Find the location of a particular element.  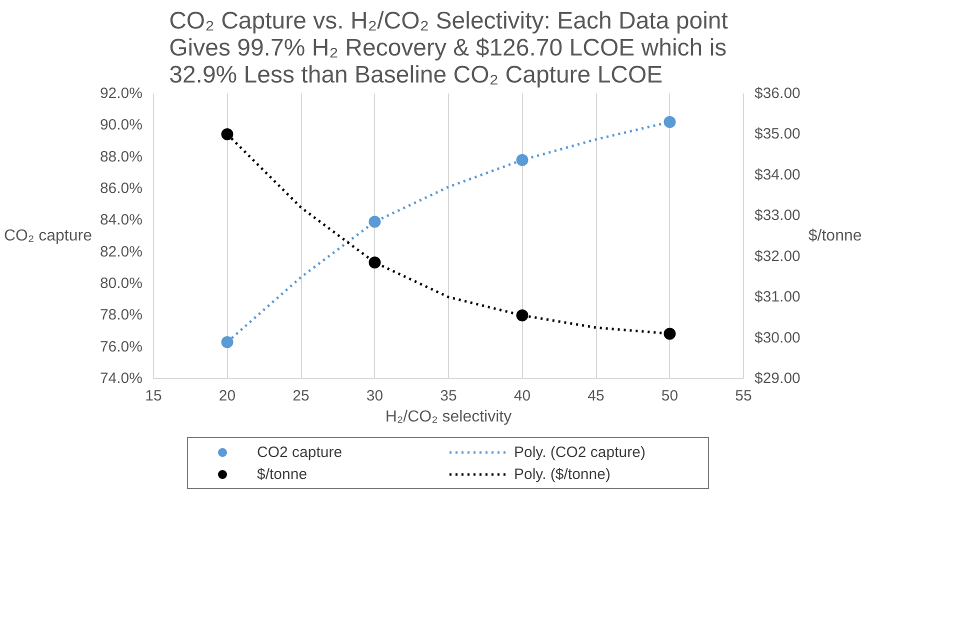

x-tick-label: 25 is located at coordinates (301, 396).